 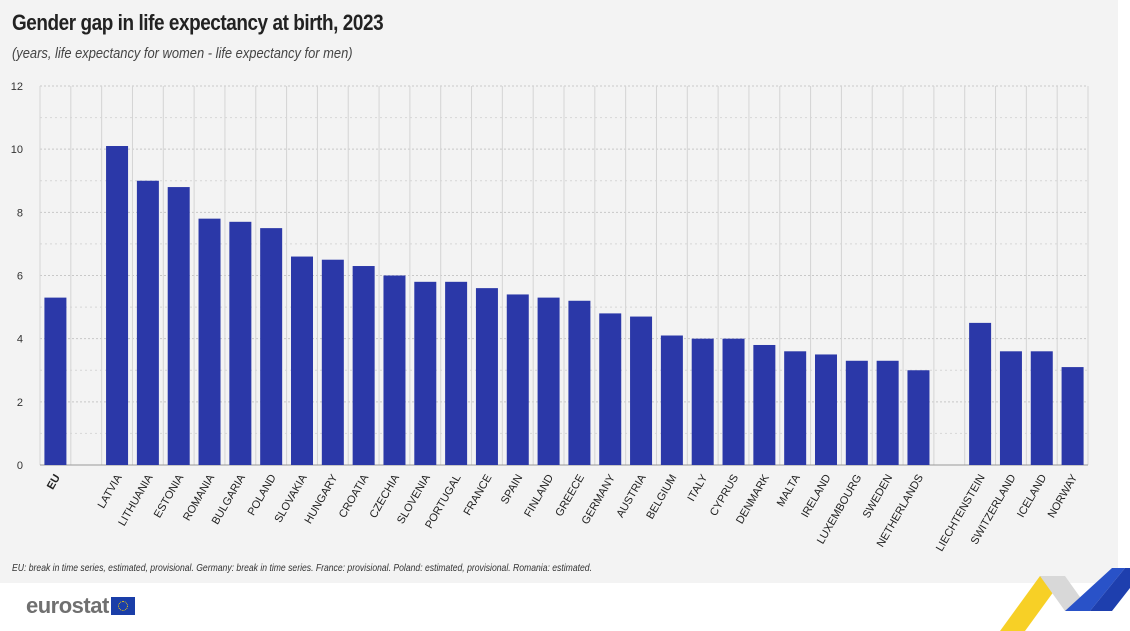 I want to click on y-tick-label: 10, so click(x=17, y=150).